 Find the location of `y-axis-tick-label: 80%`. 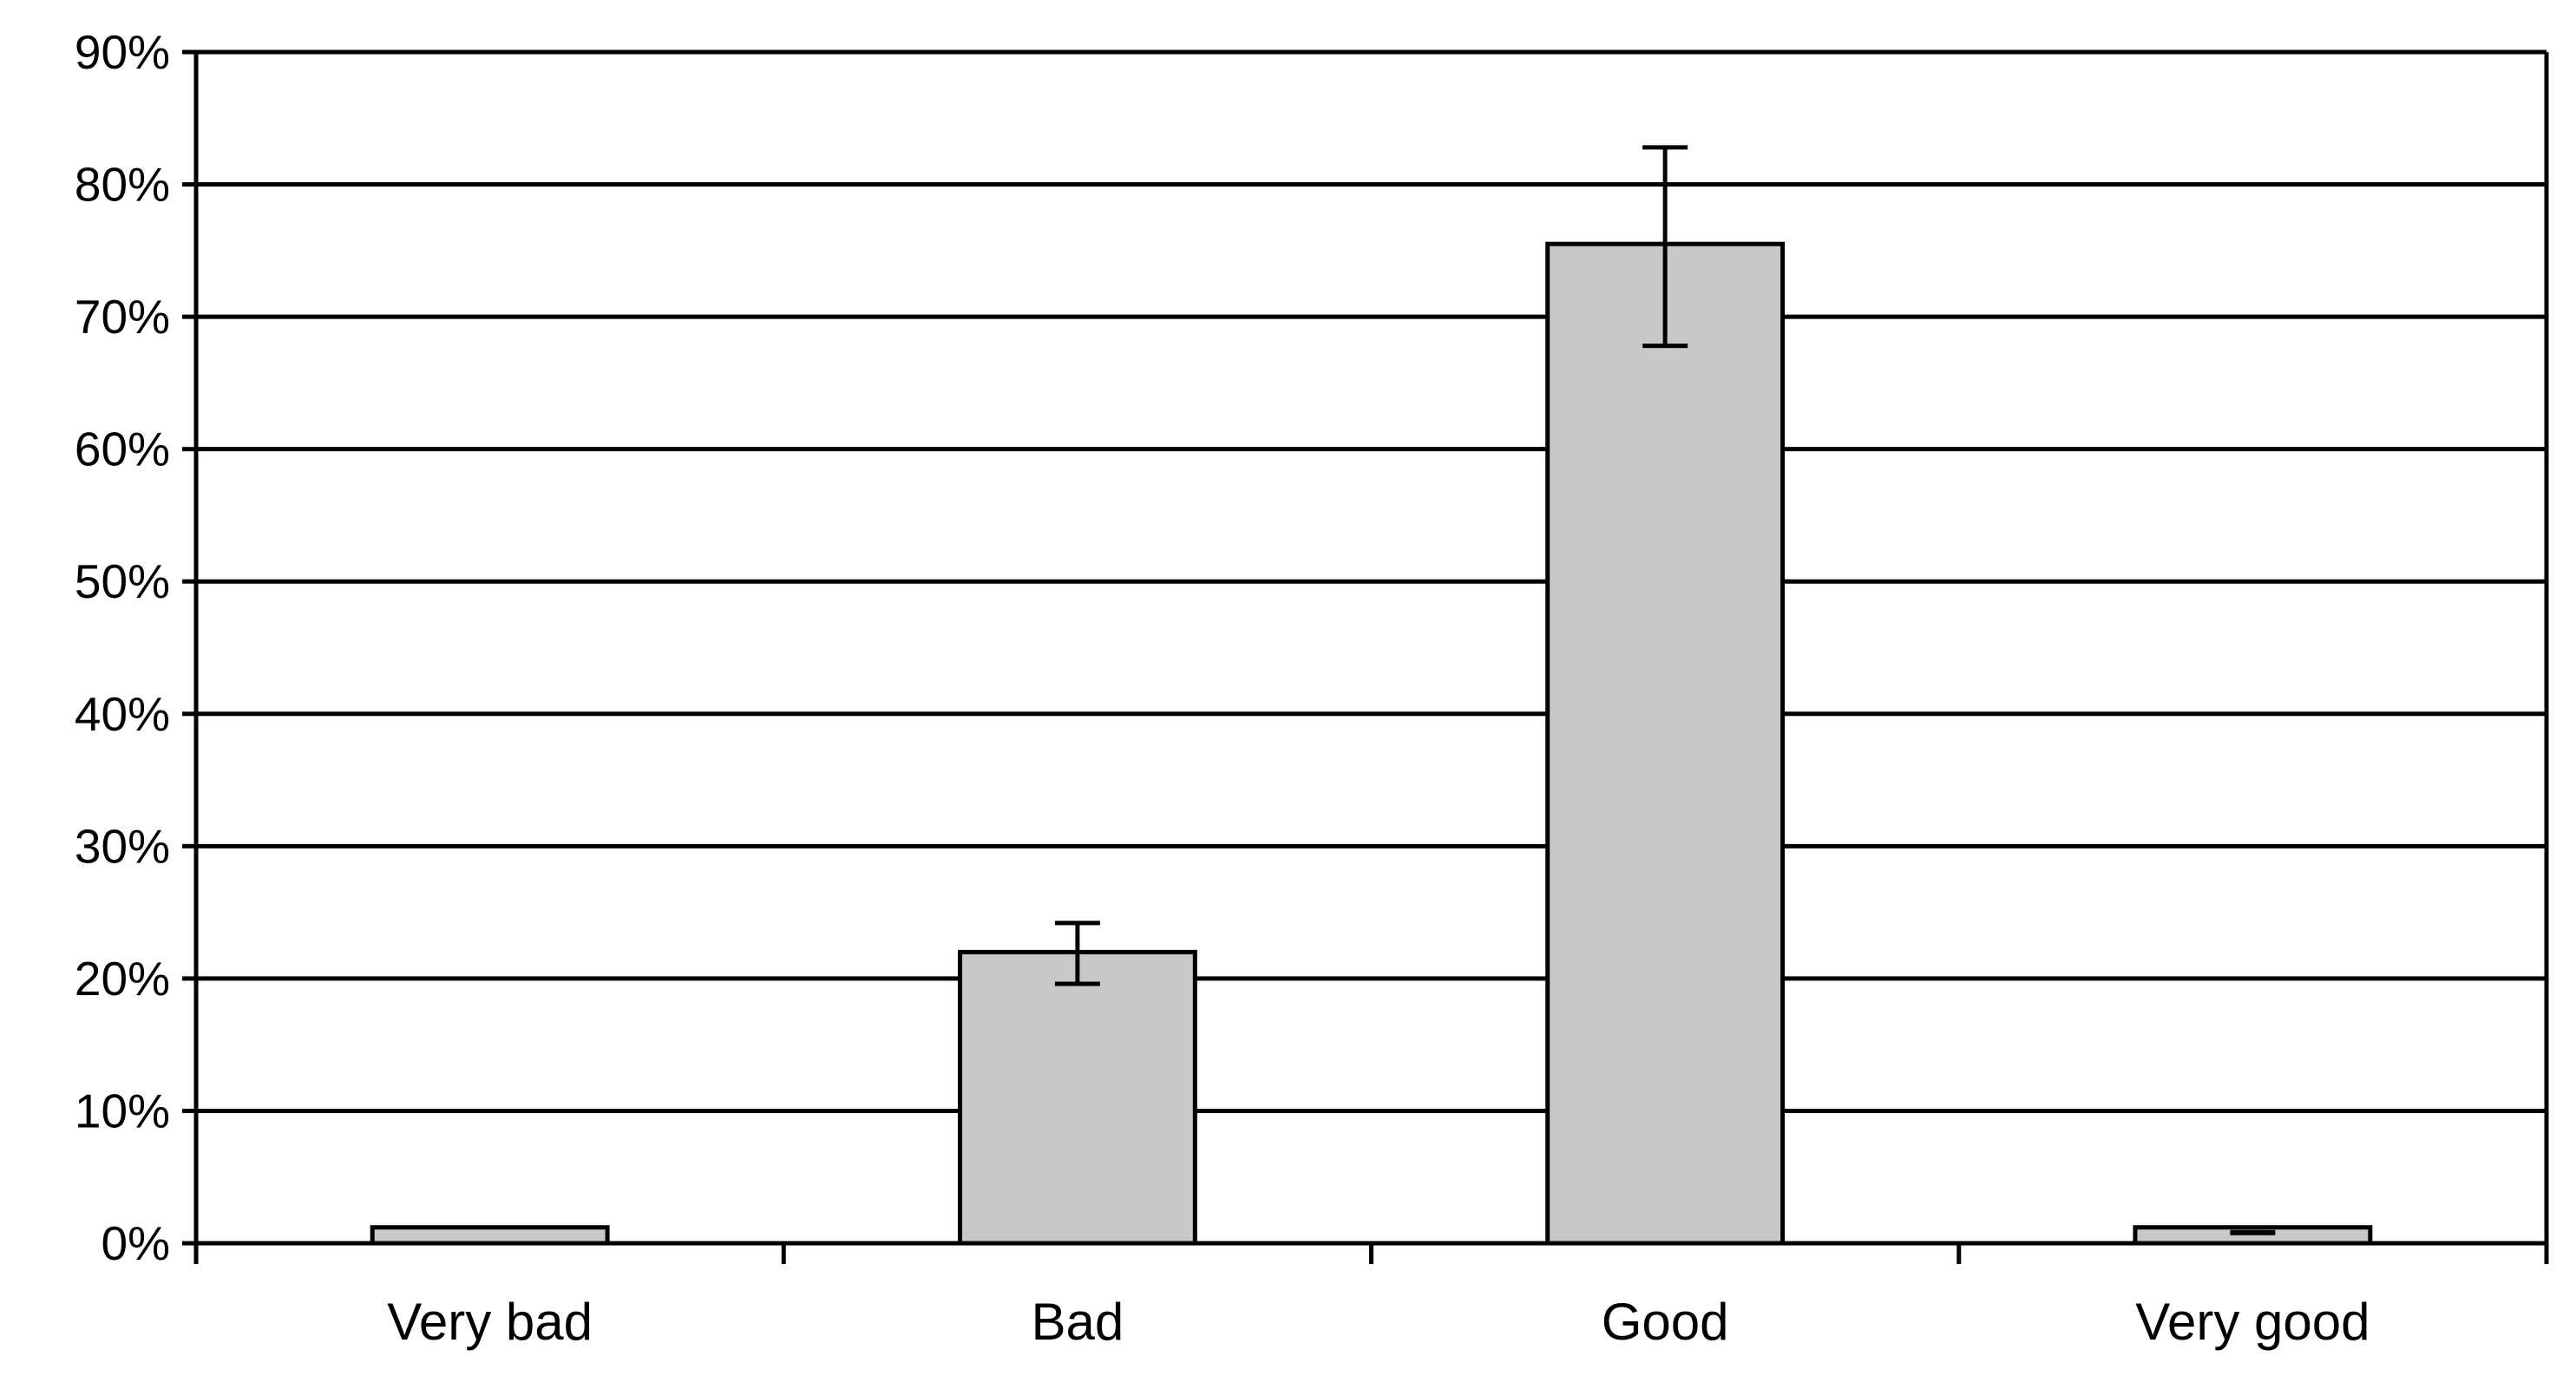

y-axis-tick-label: 80% is located at coordinates (122, 185).